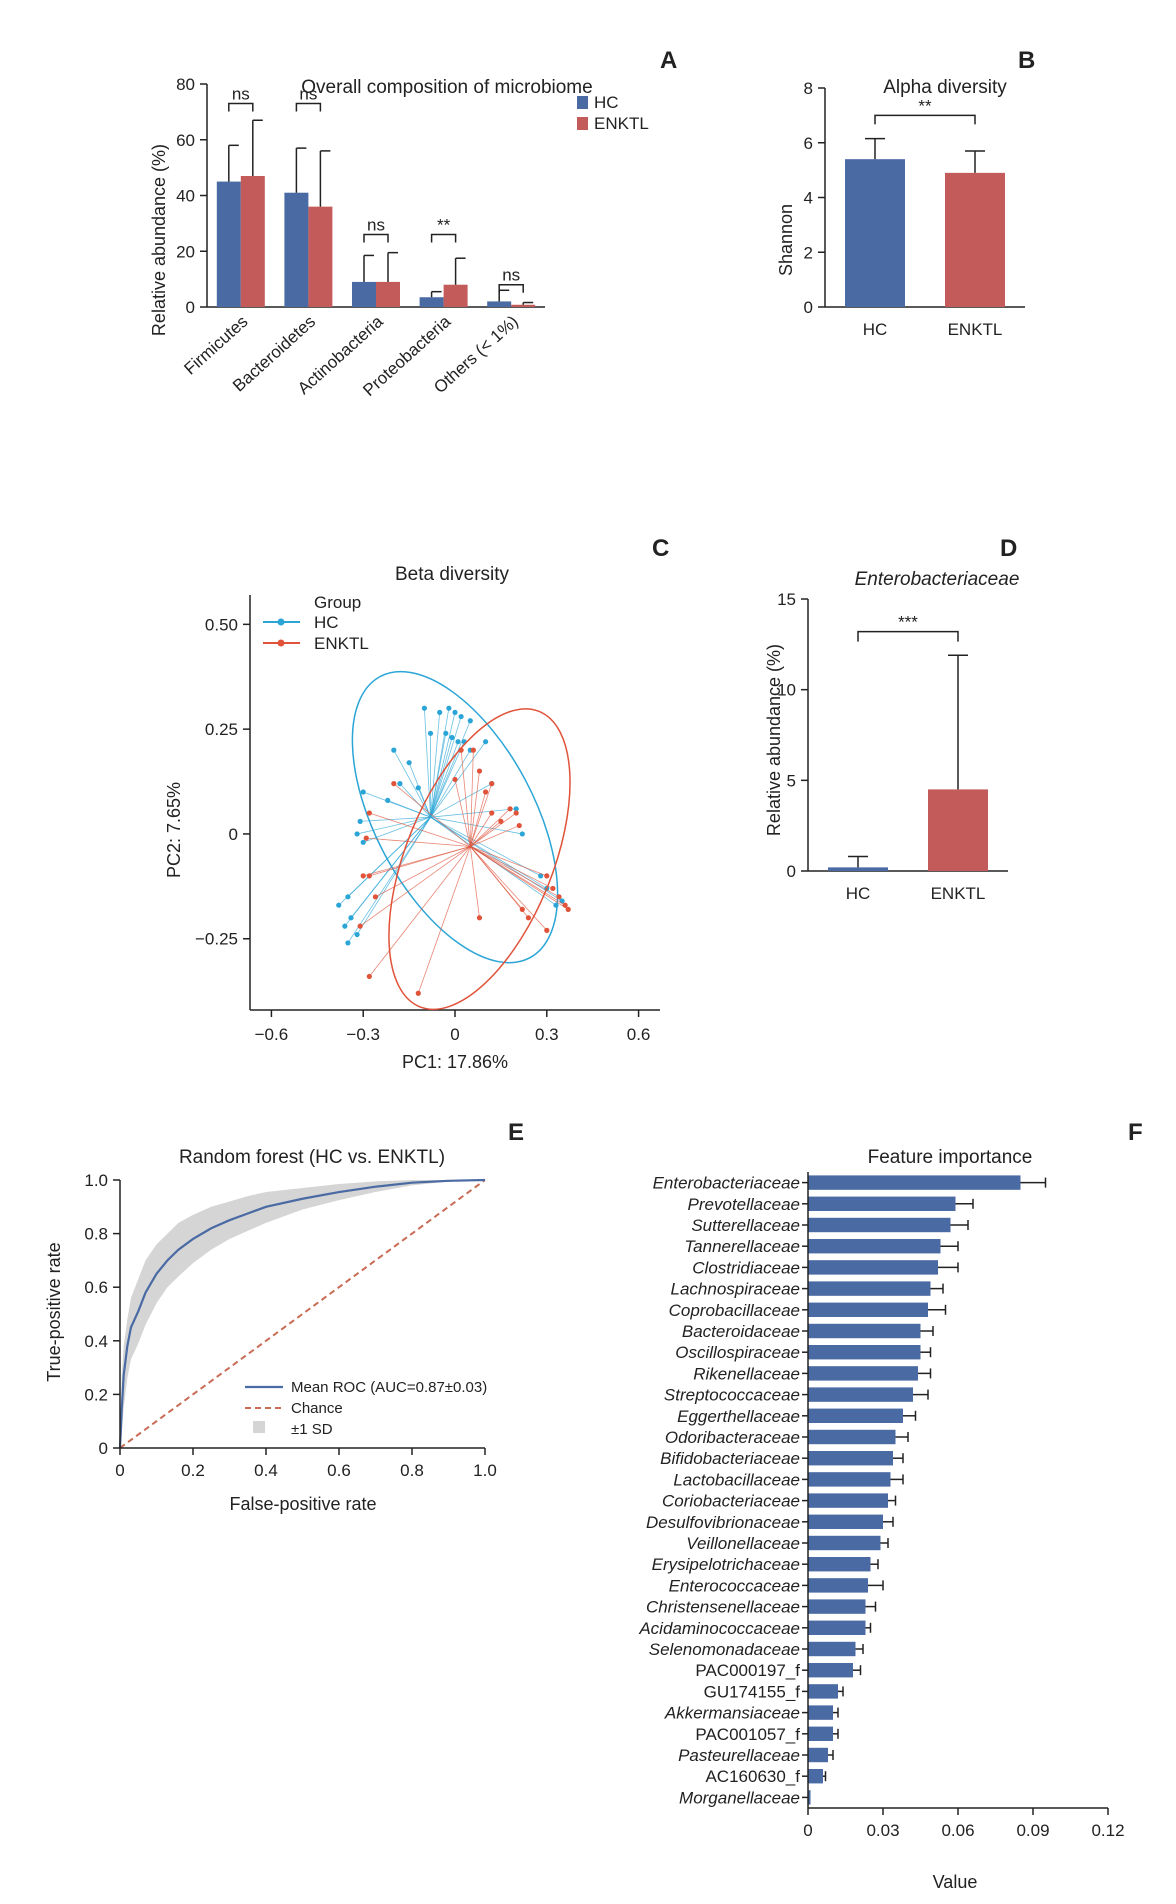 The image size is (1176, 1904). I want to click on x-tick-label: 0.3, so click(547, 1034).